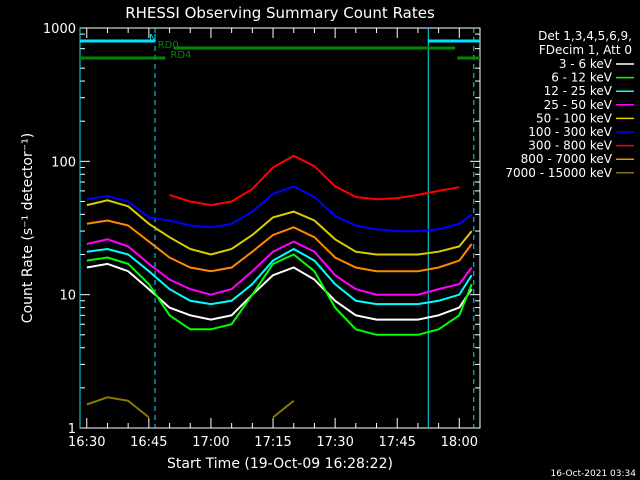  What do you see at coordinates (334, 442) in the screenshot?
I see `x-tick-label: 17:30` at bounding box center [334, 442].